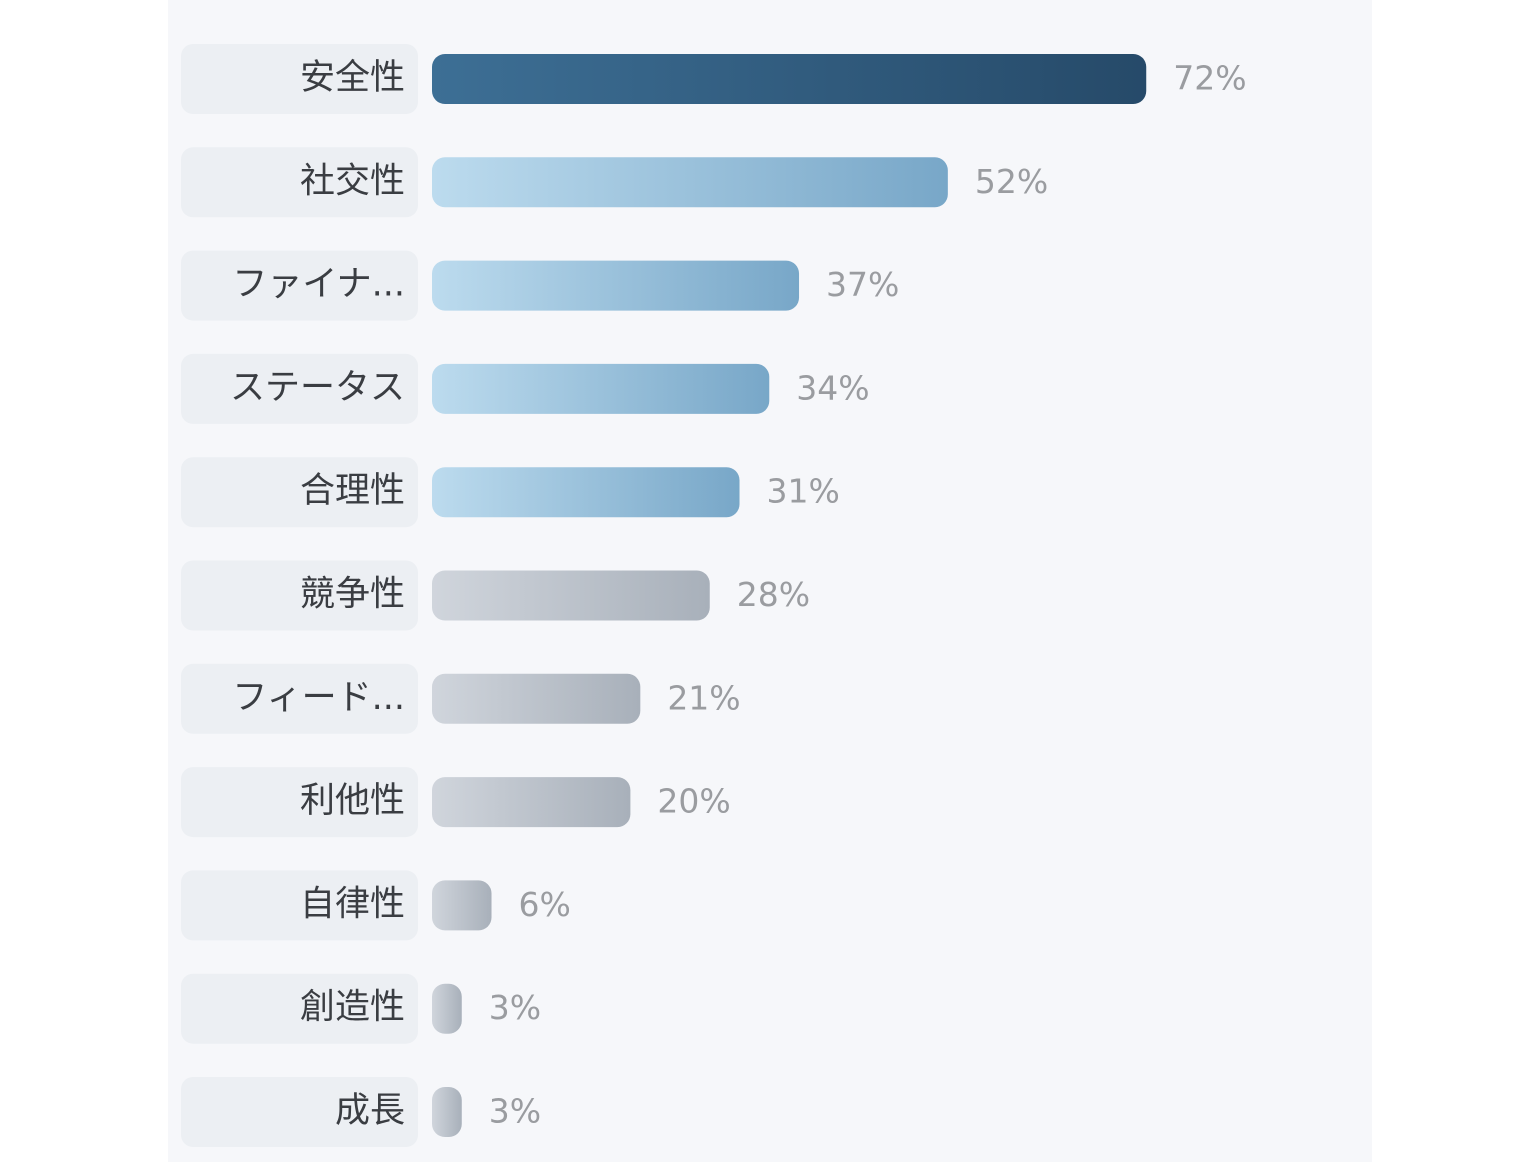  Describe the element at coordinates (1011, 181) in the screenshot. I see `value-label: 52%` at that location.